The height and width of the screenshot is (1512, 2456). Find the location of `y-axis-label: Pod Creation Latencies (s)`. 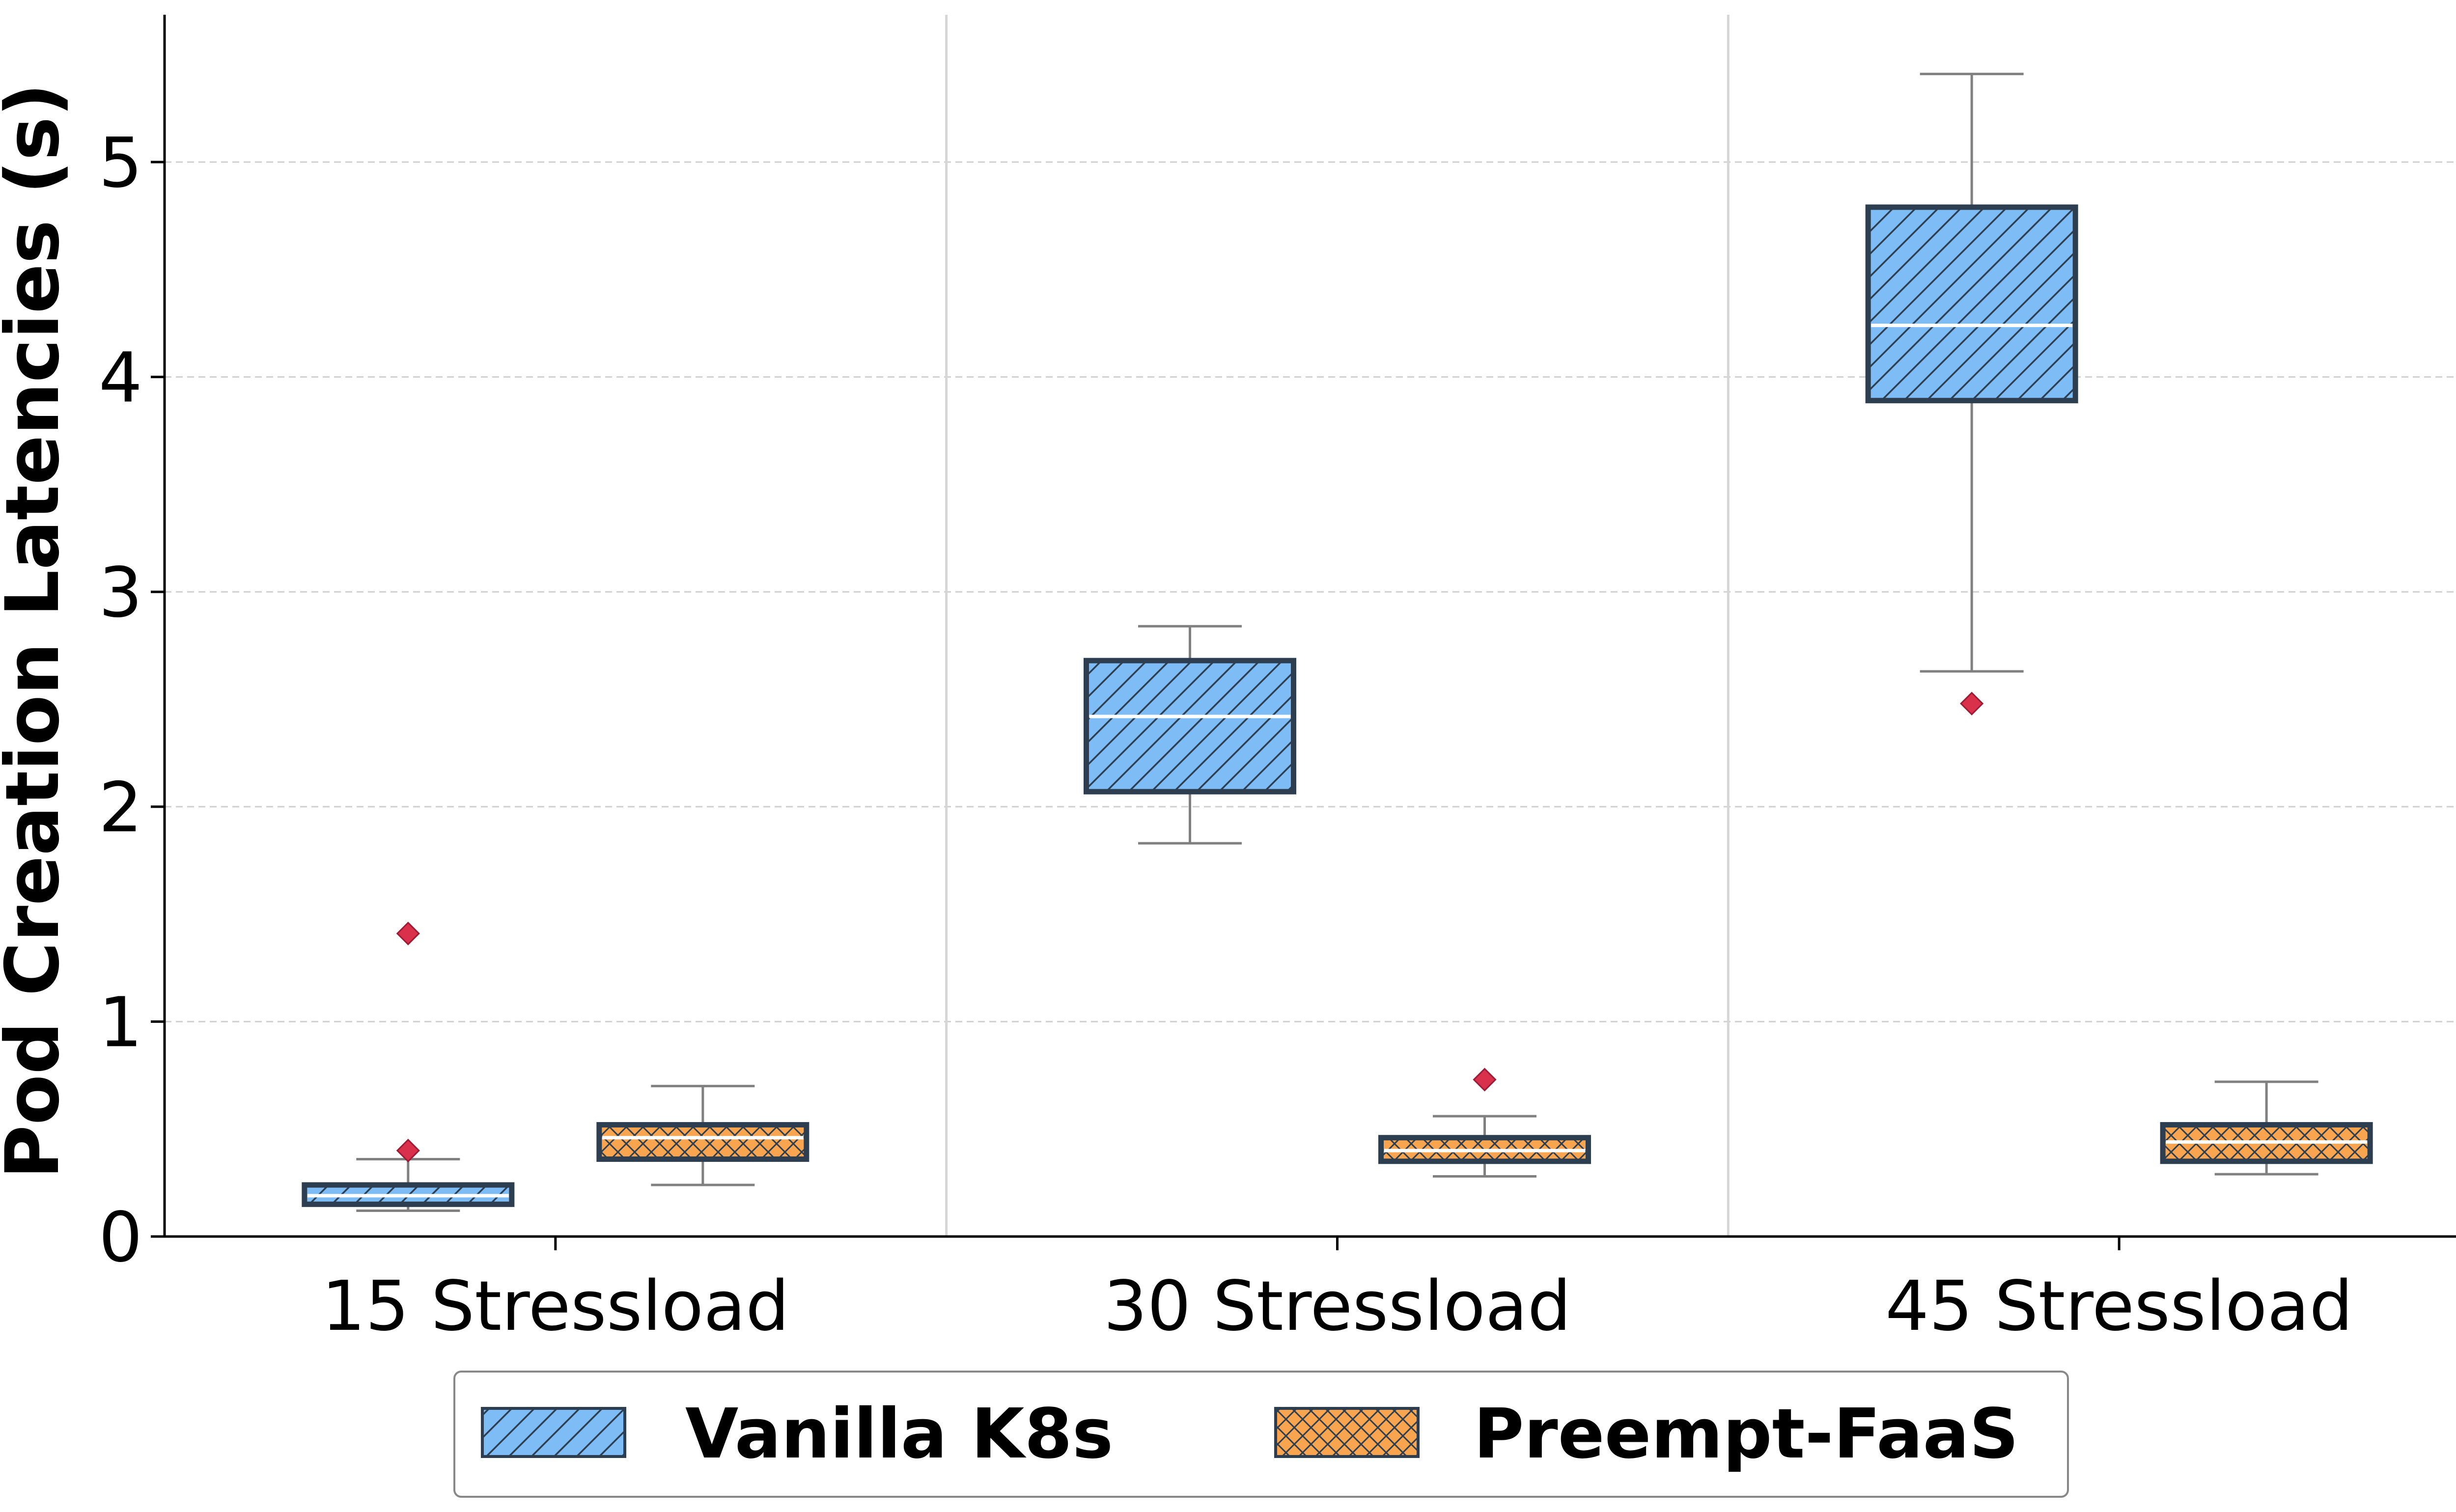

y-axis-label: Pod Creation Latencies (s) is located at coordinates (38, 631).